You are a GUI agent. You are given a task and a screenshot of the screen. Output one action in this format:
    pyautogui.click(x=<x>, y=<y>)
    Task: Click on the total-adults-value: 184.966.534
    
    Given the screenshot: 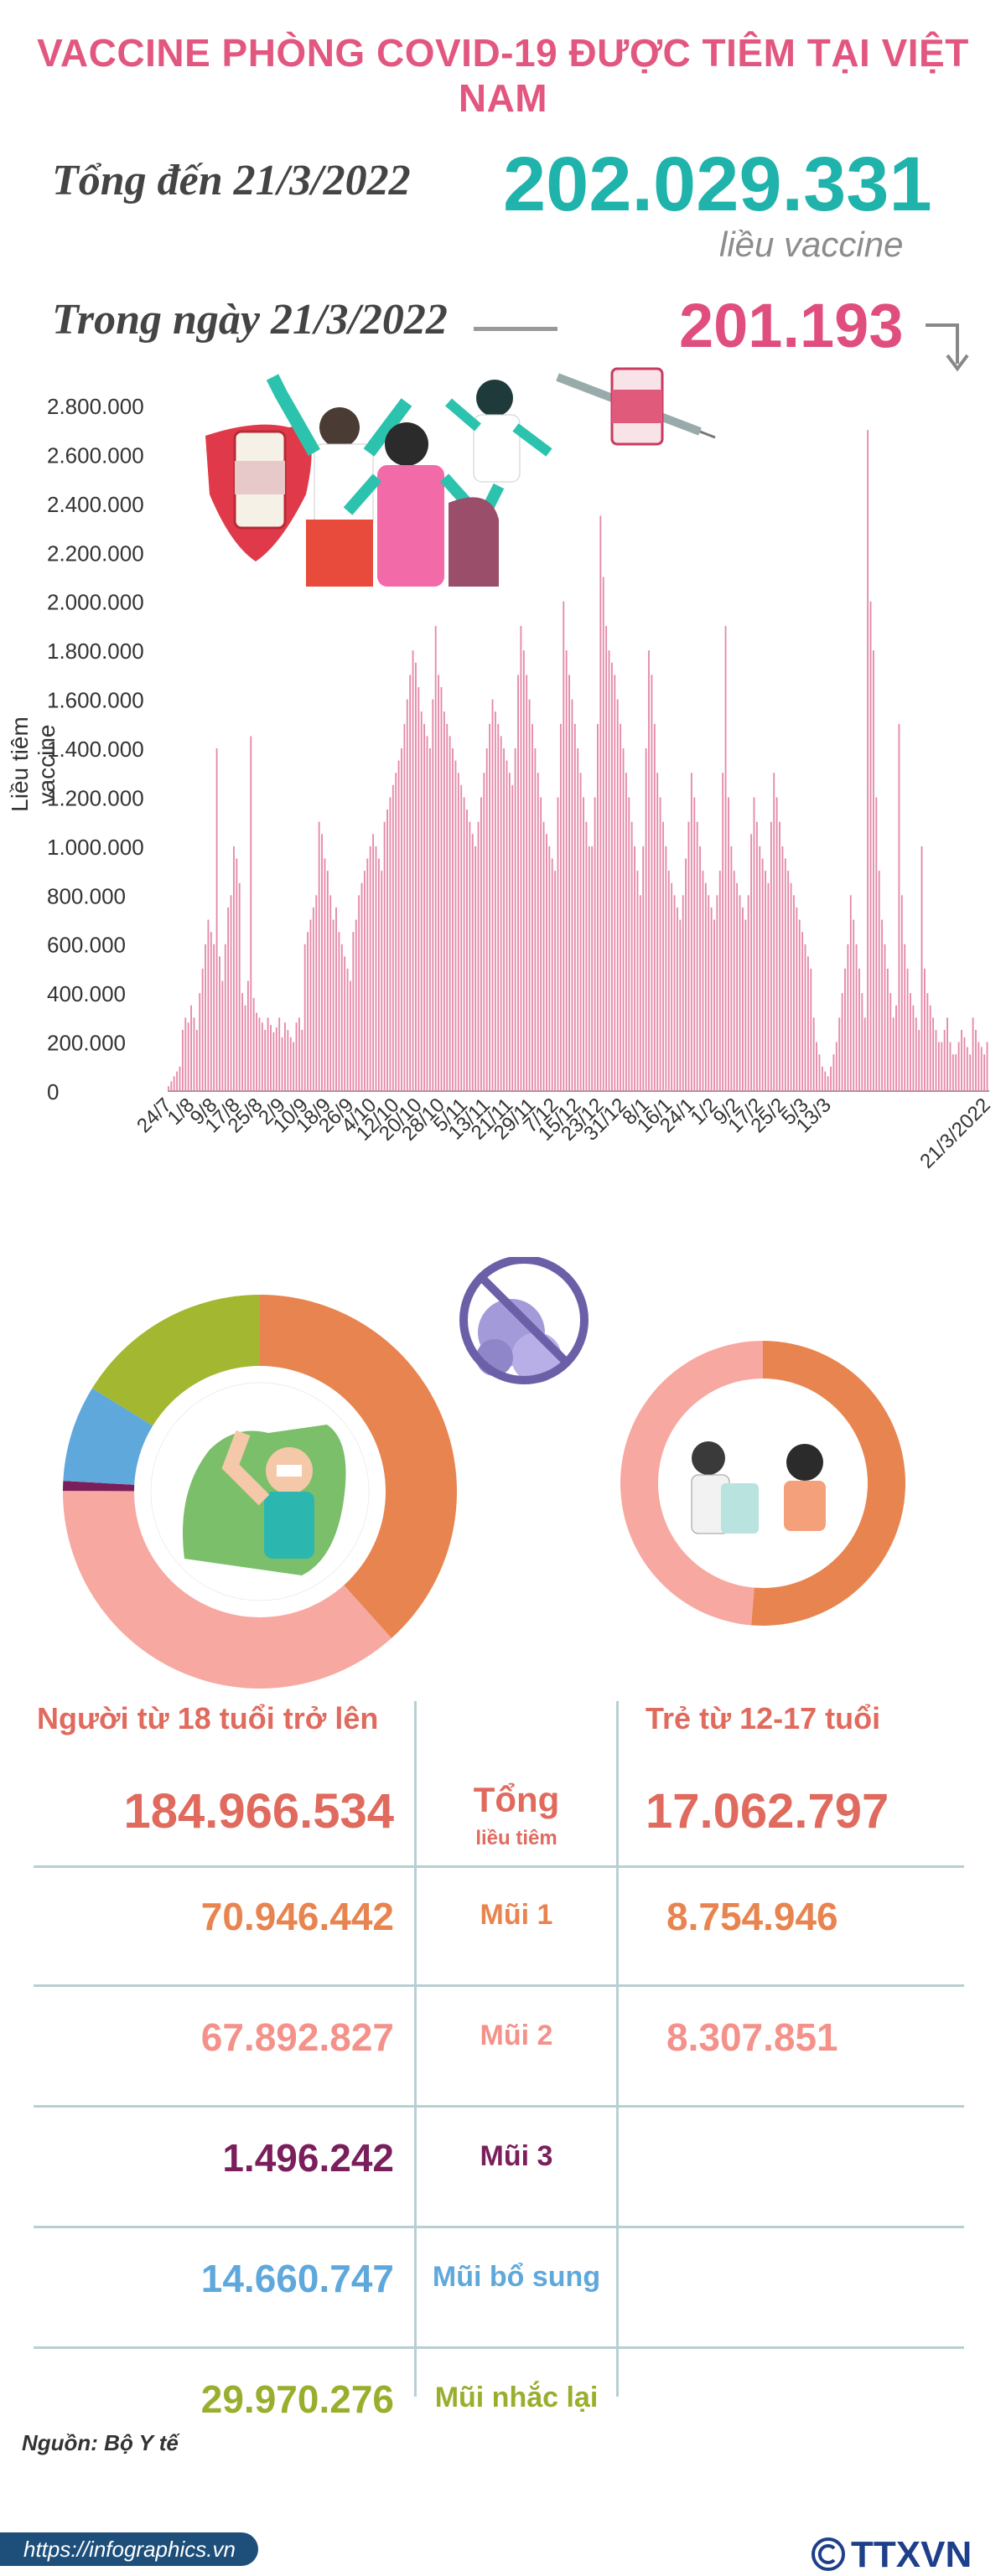 What is the action you would take?
    pyautogui.click(x=258, y=1811)
    